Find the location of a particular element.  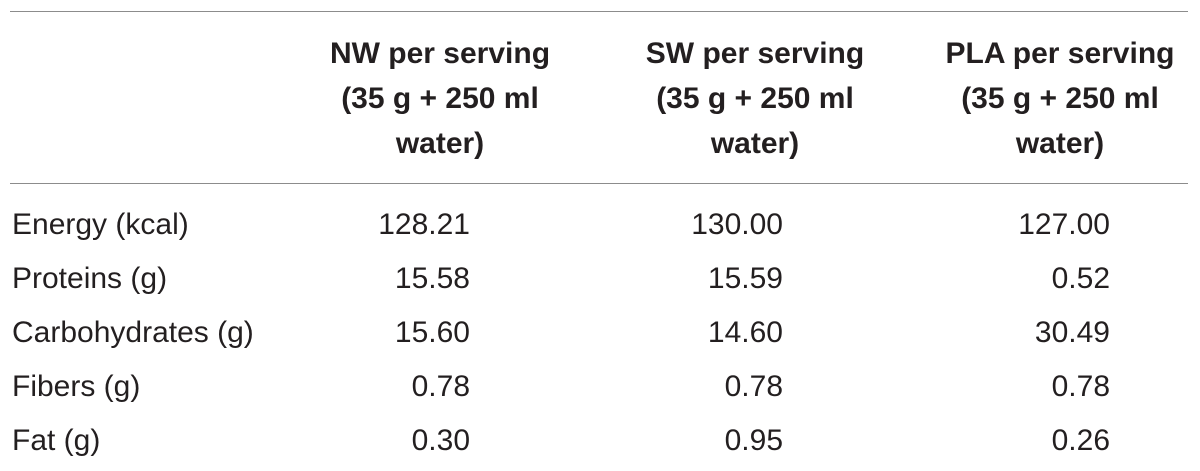

cell-nw: 0.78 is located at coordinates (440, 386).